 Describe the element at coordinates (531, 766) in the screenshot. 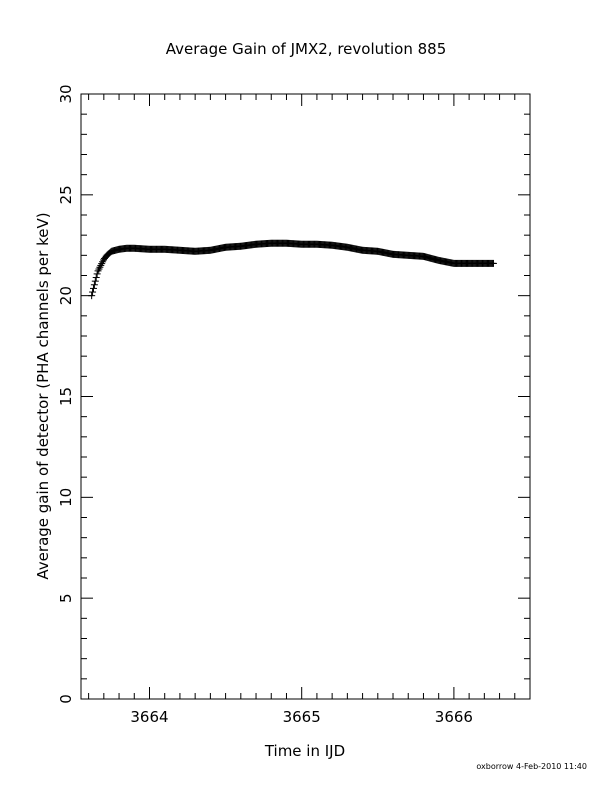

I see `footer-stamp: oxborrow 4-Feb-2010 11:40` at that location.